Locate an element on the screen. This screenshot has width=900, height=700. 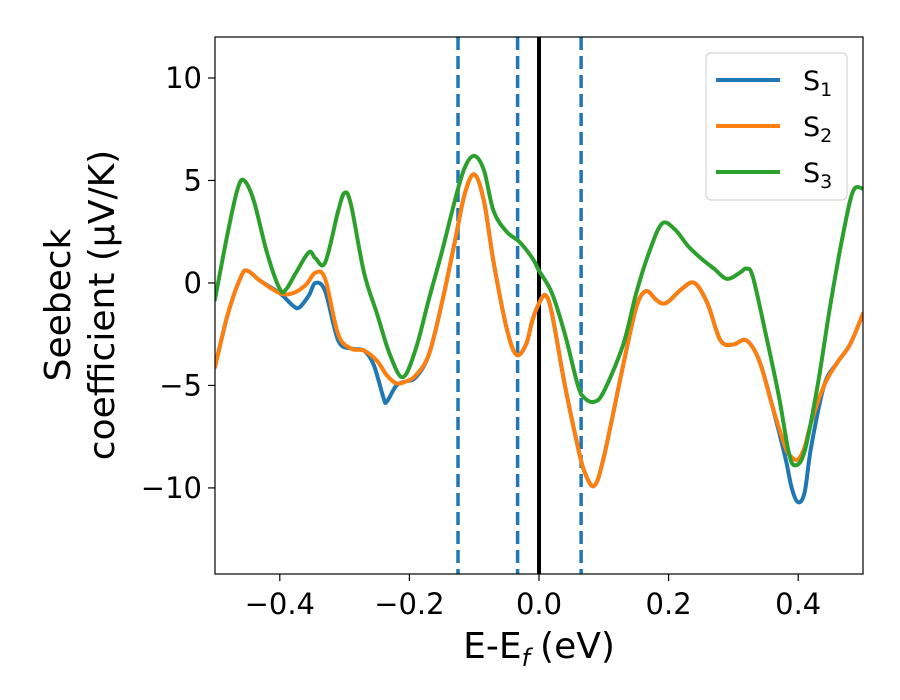
x-tick-label: −0.2 is located at coordinates (409, 604).